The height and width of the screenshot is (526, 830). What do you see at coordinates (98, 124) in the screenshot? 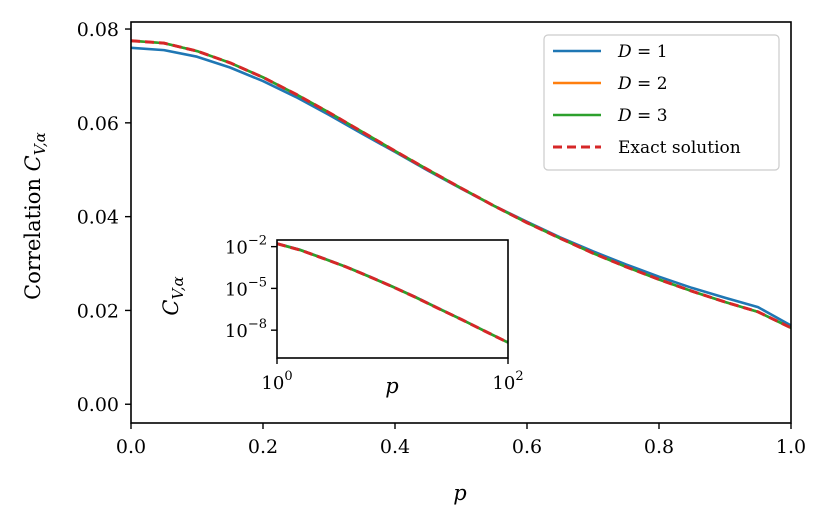
I see `main-y-tick-label: 0.06` at bounding box center [98, 124].